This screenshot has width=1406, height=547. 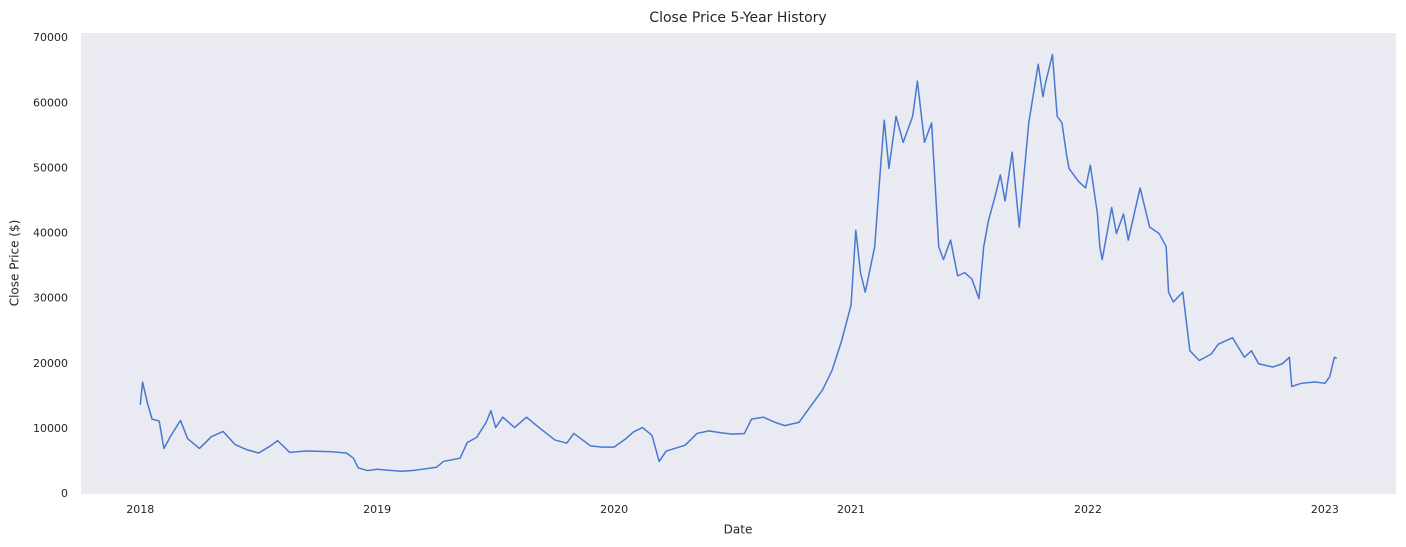 What do you see at coordinates (1088, 509) in the screenshot?
I see `x-tick-label: 2022` at bounding box center [1088, 509].